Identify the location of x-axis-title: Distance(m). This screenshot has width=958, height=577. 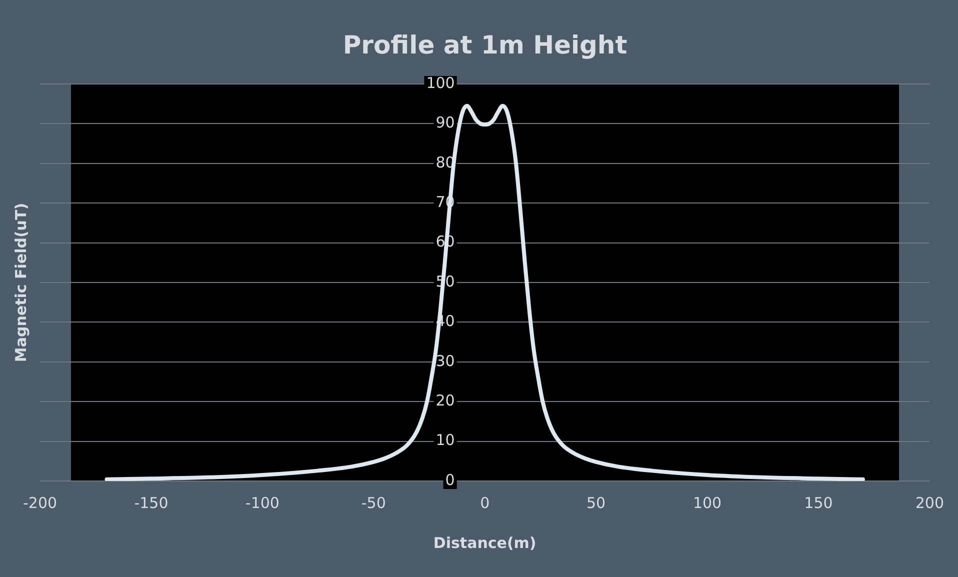
(484, 543).